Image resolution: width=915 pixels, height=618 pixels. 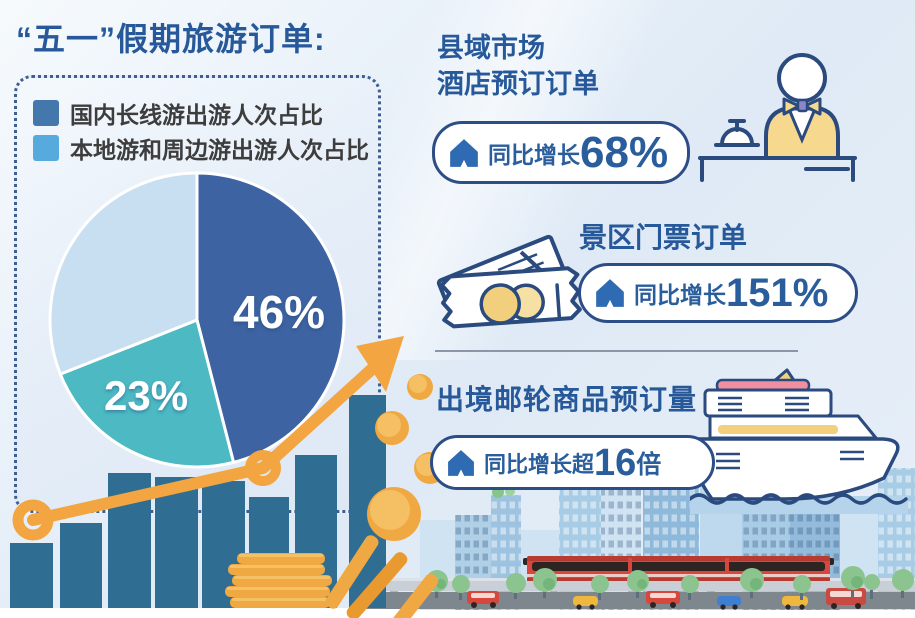 I want to click on stat1-heading-line1: 县域市场, so click(x=491, y=48).